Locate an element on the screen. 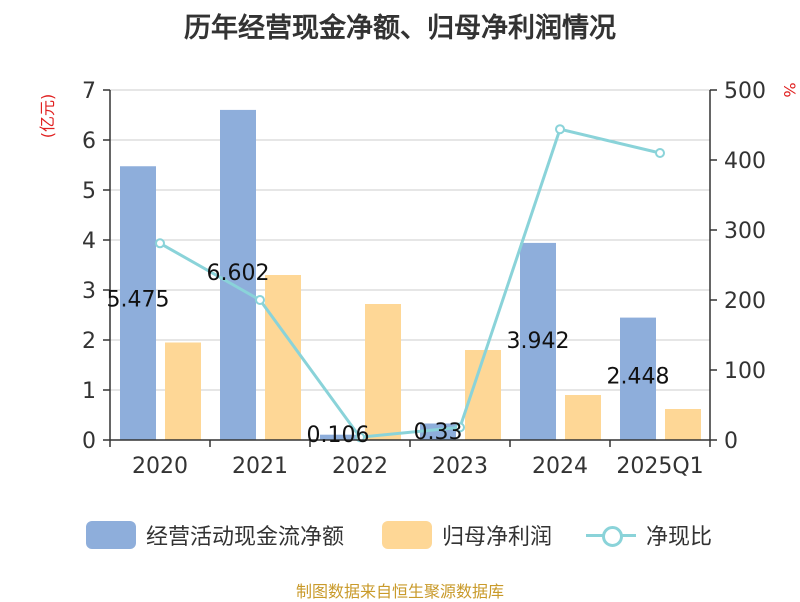 The image size is (800, 602). bar-cash-2022 is located at coordinates (338, 437).